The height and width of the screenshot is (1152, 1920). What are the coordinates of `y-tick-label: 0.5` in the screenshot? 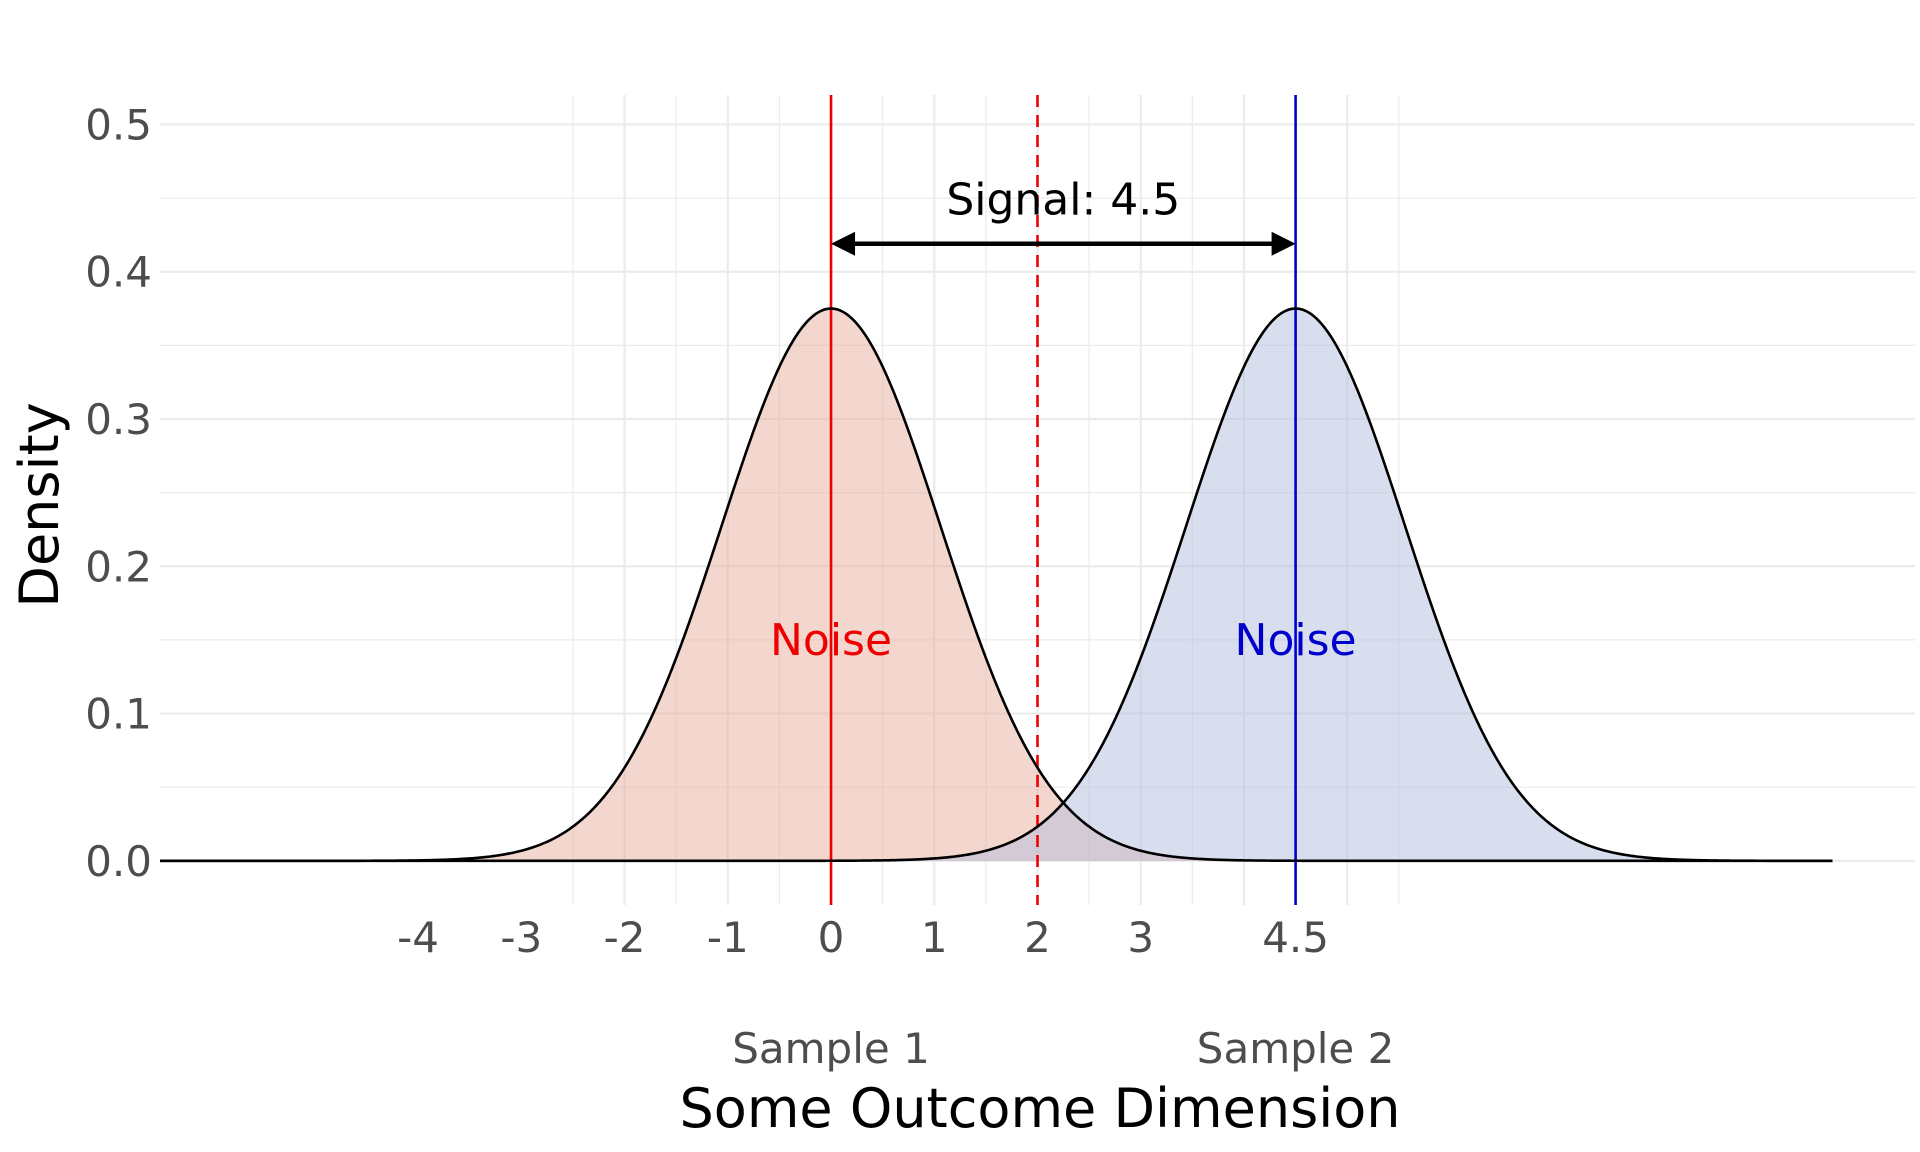 It's located at (118, 124).